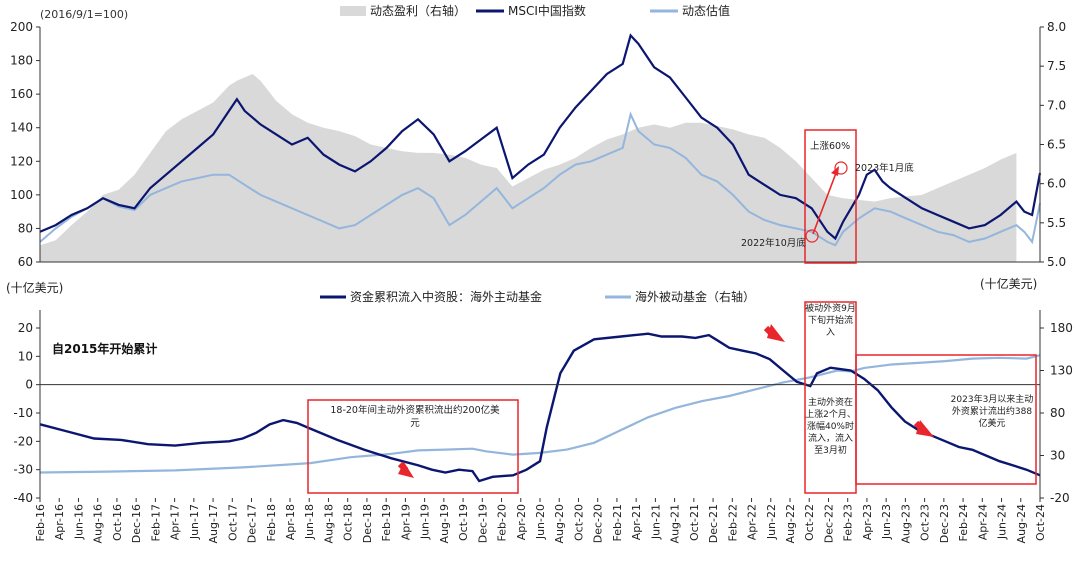 The image size is (1080, 562). I want to click on top-left-tick-label: 140, so click(21, 128).